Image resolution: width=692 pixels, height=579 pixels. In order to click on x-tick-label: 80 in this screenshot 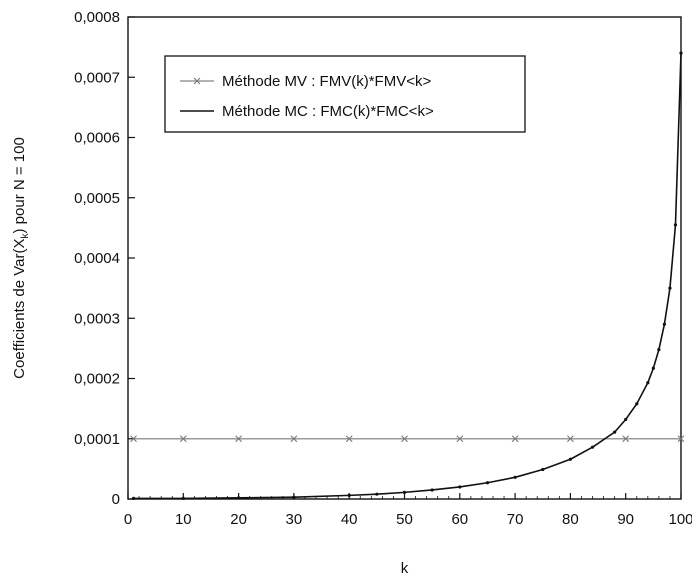, I will do `click(570, 519)`.